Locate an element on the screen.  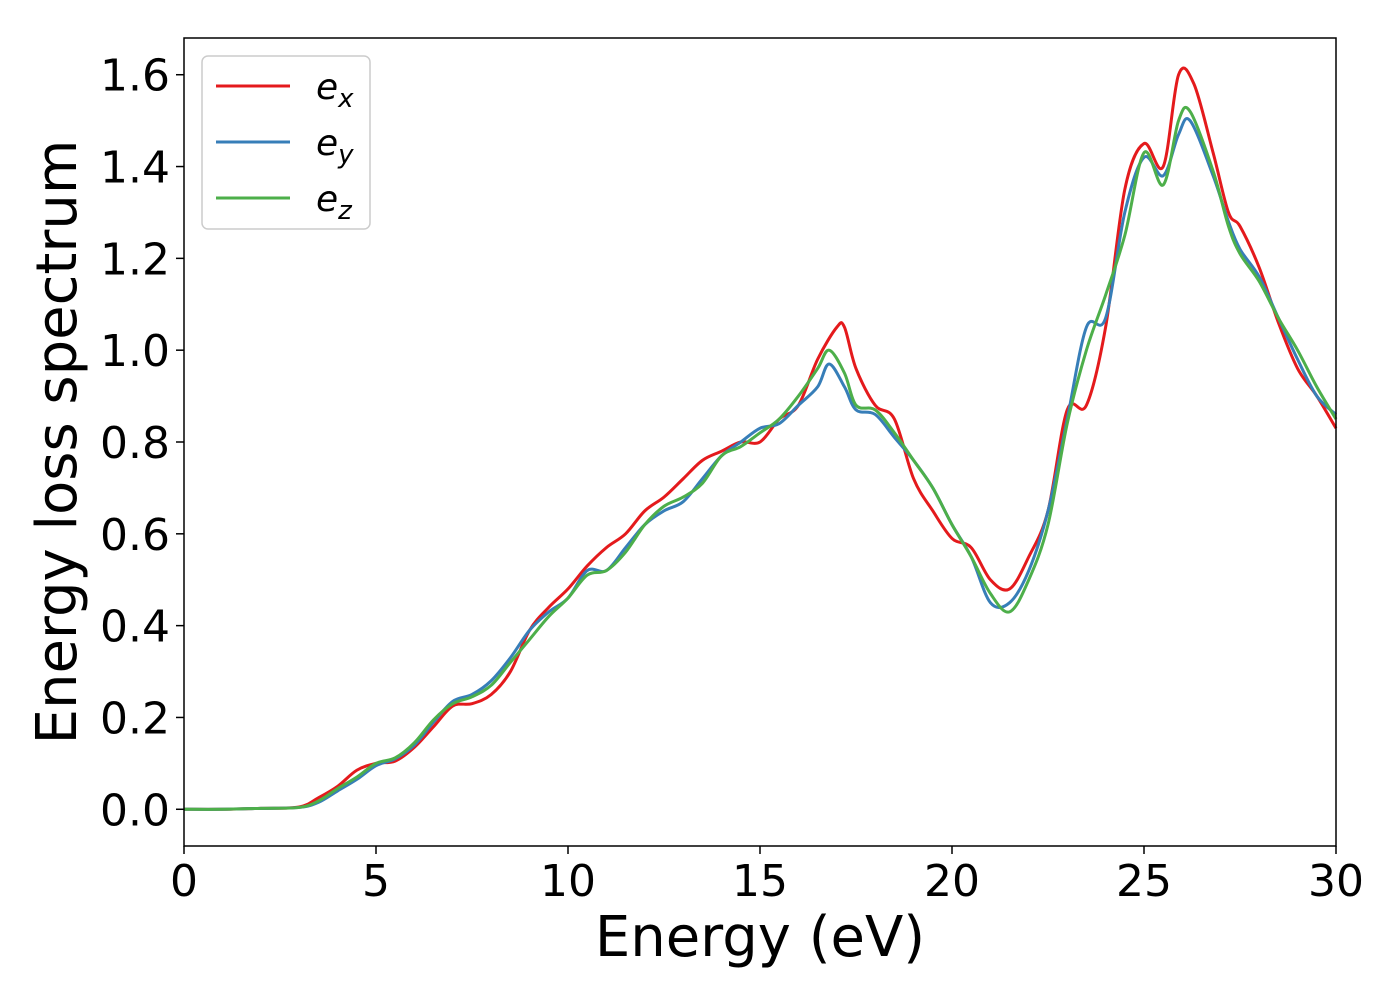
y-tick-label: 0.6 is located at coordinates (135, 535).